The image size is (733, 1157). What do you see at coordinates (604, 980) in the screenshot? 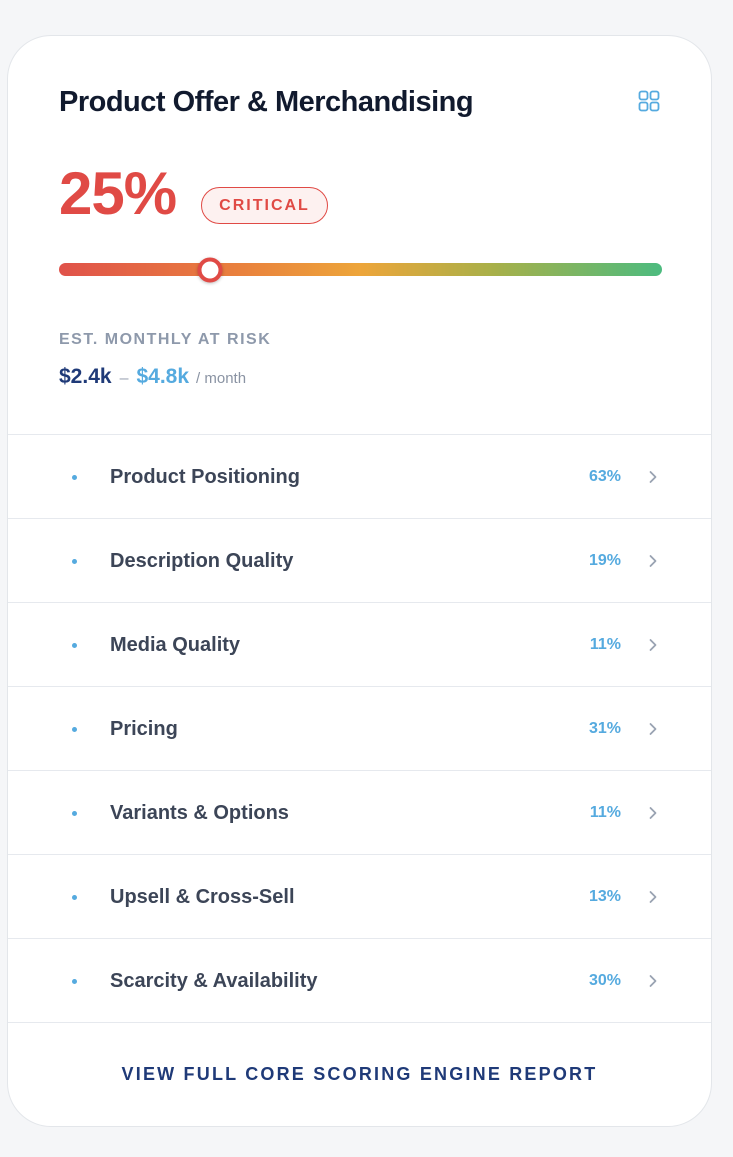
I see `item-percent: 30%` at bounding box center [604, 980].